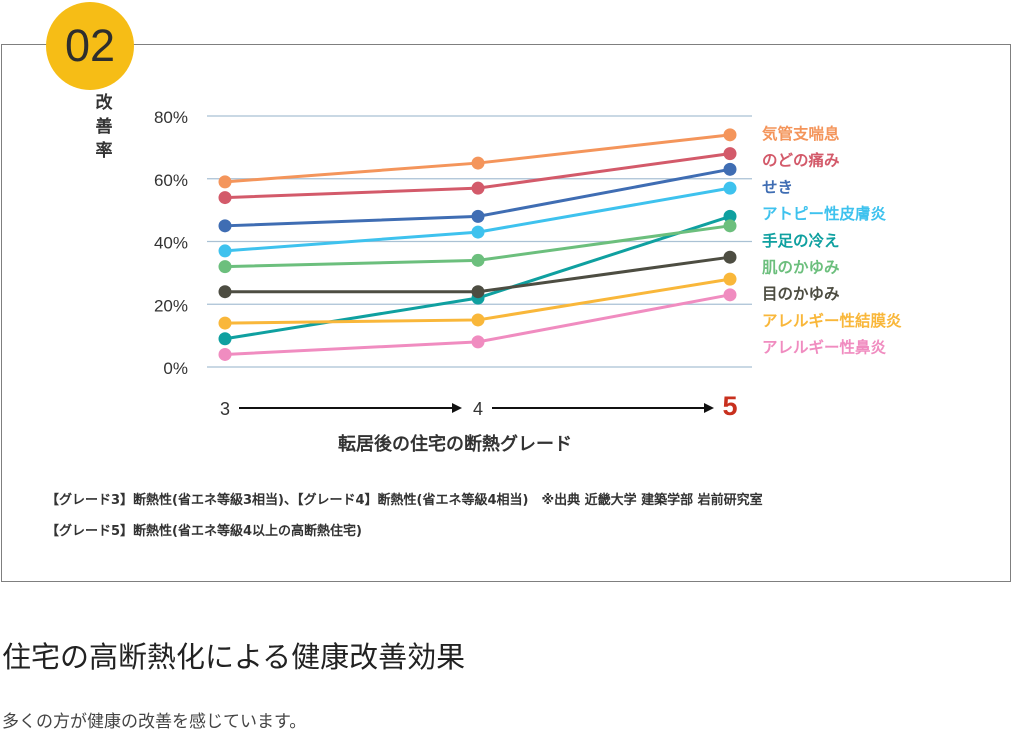 Image resolution: width=1013 pixels, height=738 pixels. I want to click on y-axis-label-char: 善, so click(104, 126).